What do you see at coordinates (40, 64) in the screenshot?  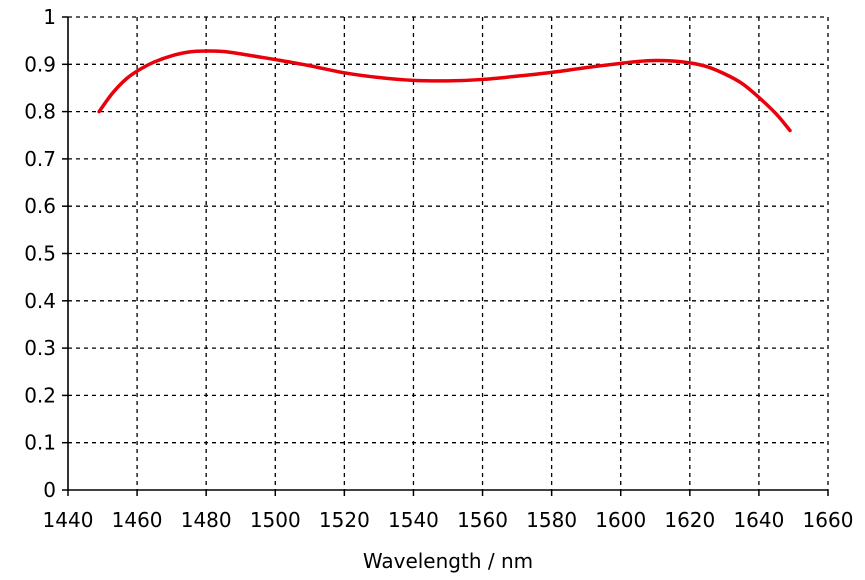 I see `y-tick-label: 0.9` at bounding box center [40, 64].